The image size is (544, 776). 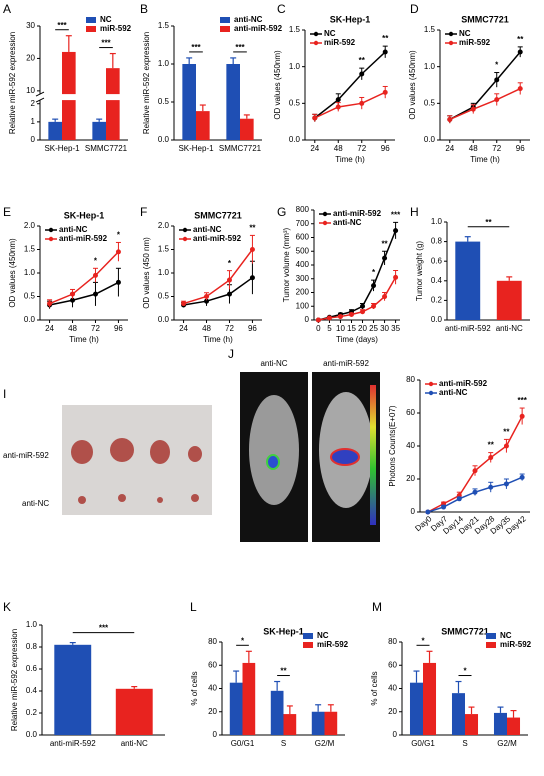 I want to click on x-tick-label: SMMC7721, so click(x=240, y=148).